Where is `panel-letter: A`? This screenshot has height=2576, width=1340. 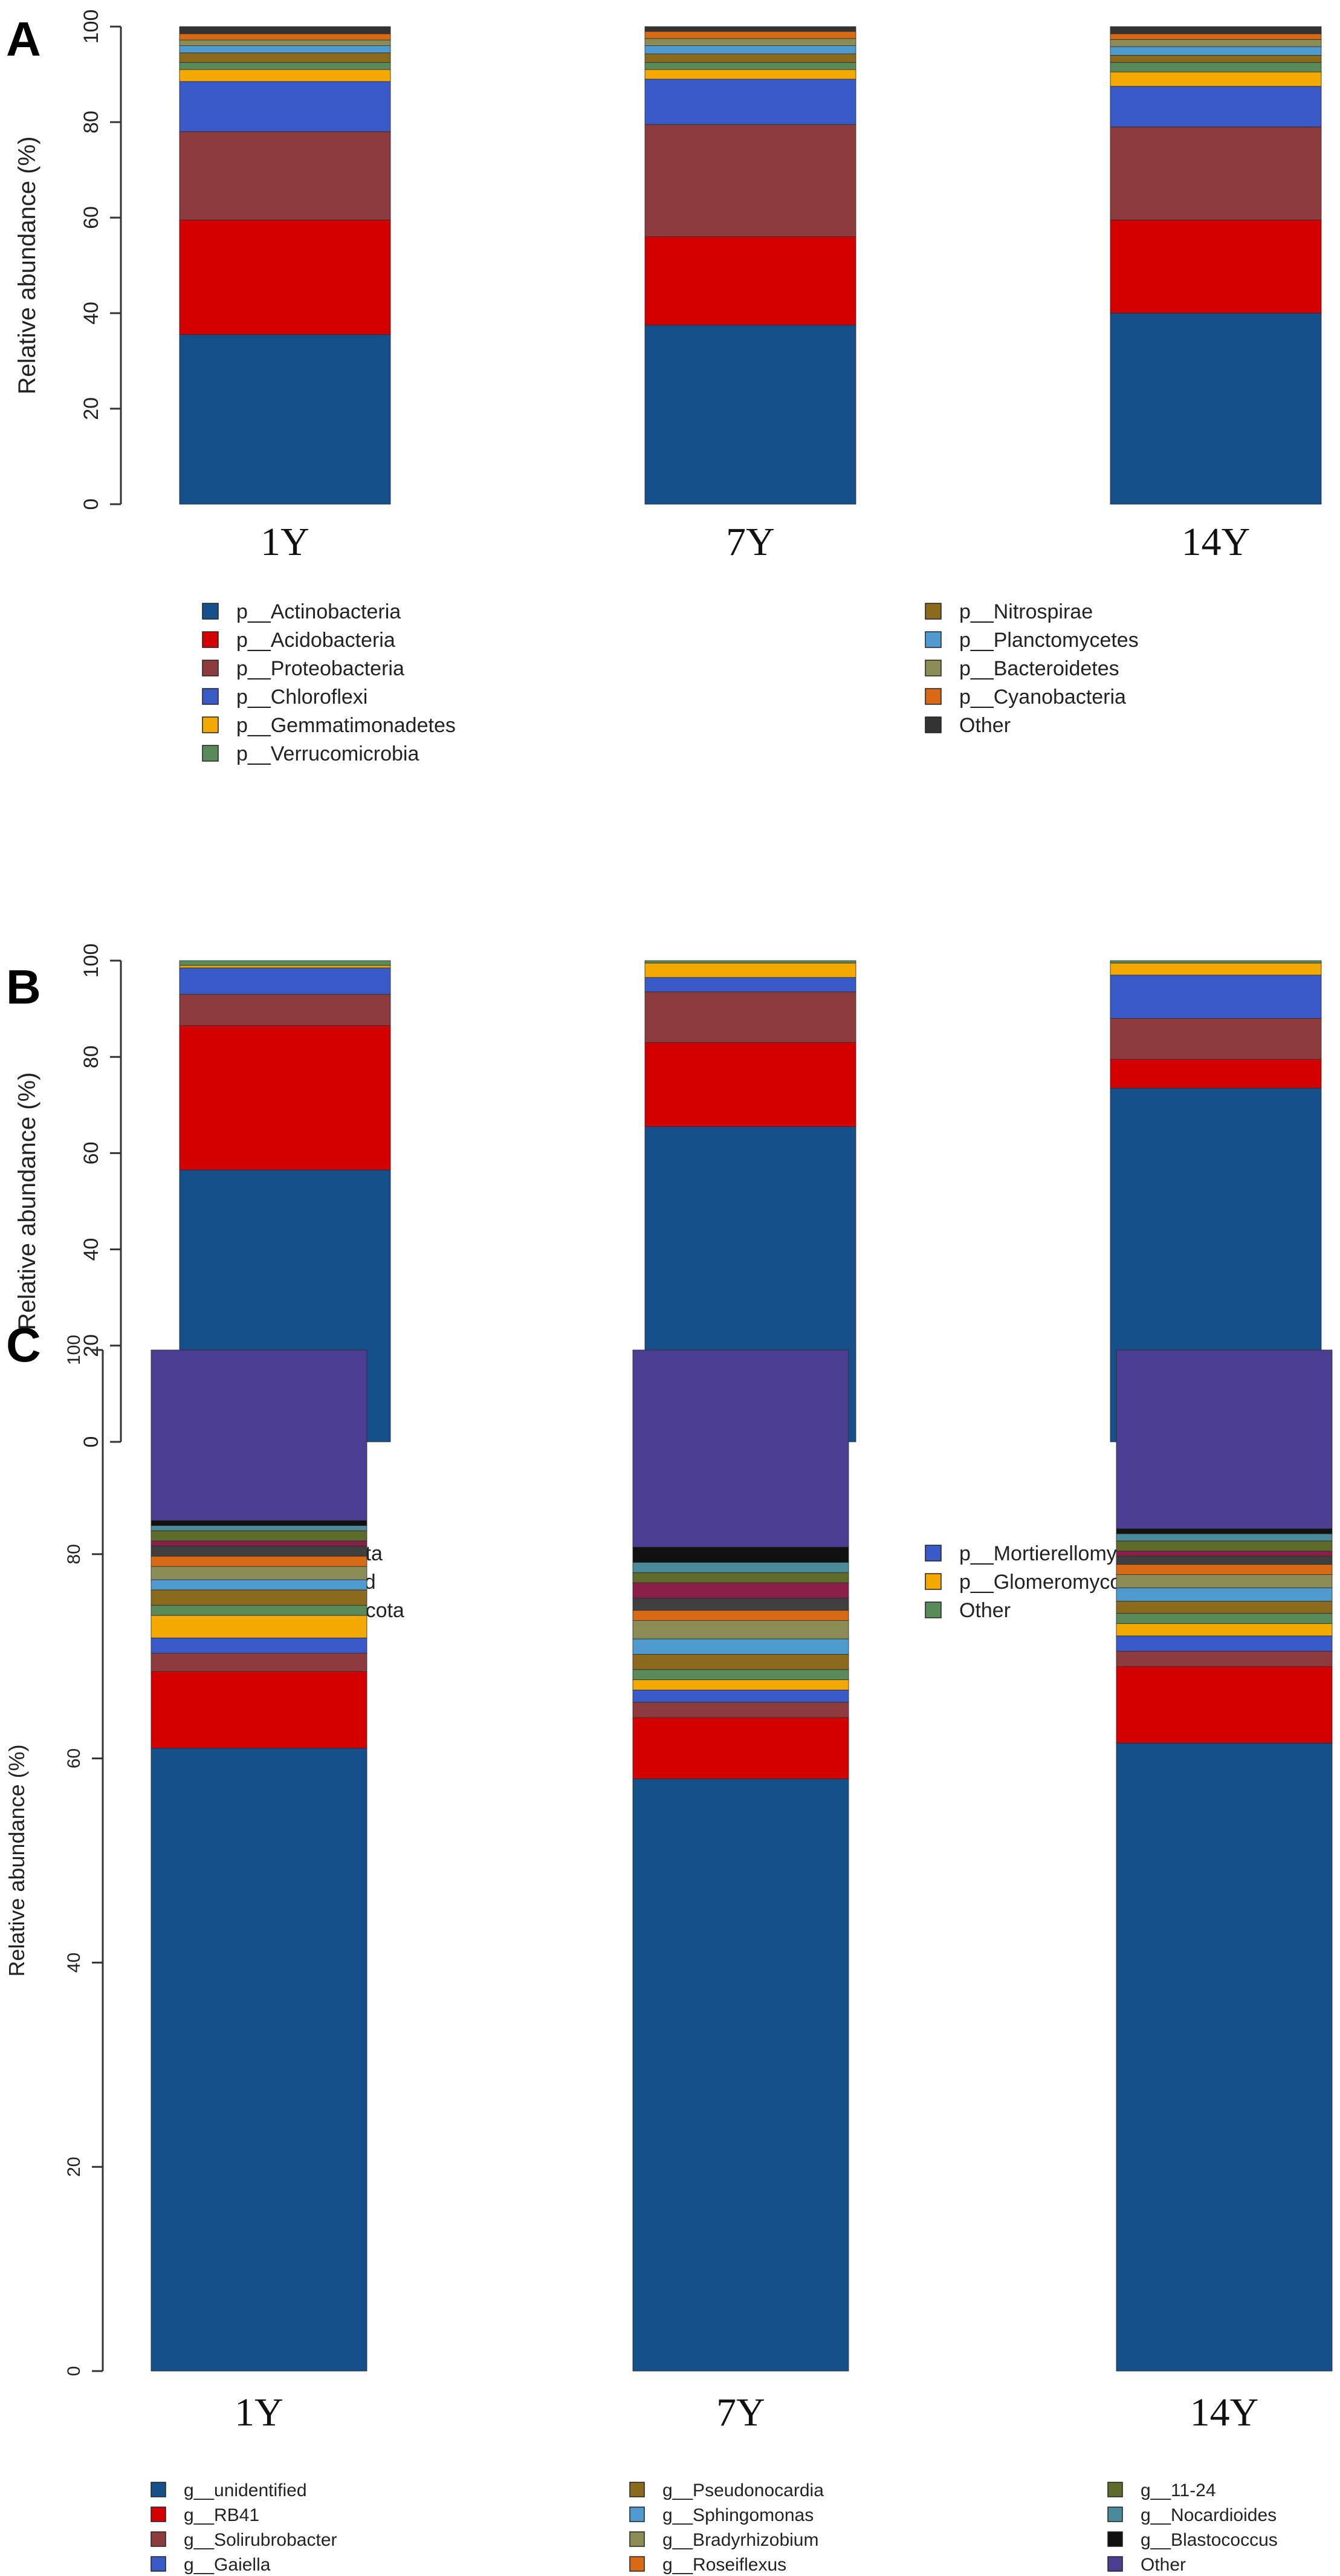 panel-letter: A is located at coordinates (23, 39).